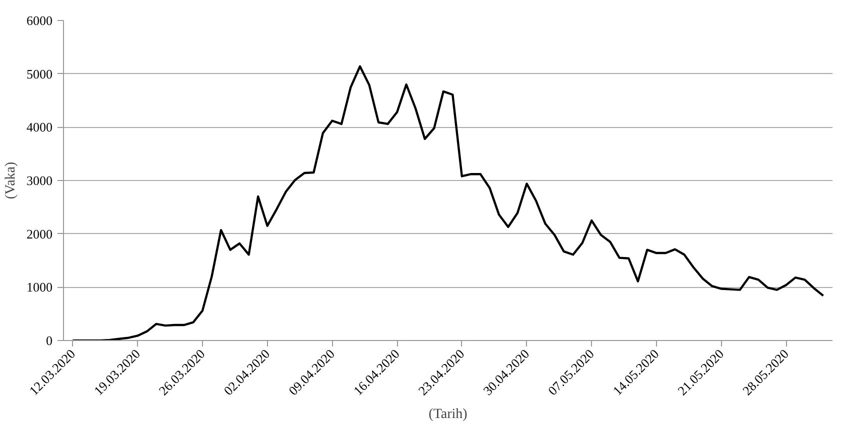  What do you see at coordinates (11, 181) in the screenshot?
I see `y-axis-title: (Vaka)` at bounding box center [11, 181].